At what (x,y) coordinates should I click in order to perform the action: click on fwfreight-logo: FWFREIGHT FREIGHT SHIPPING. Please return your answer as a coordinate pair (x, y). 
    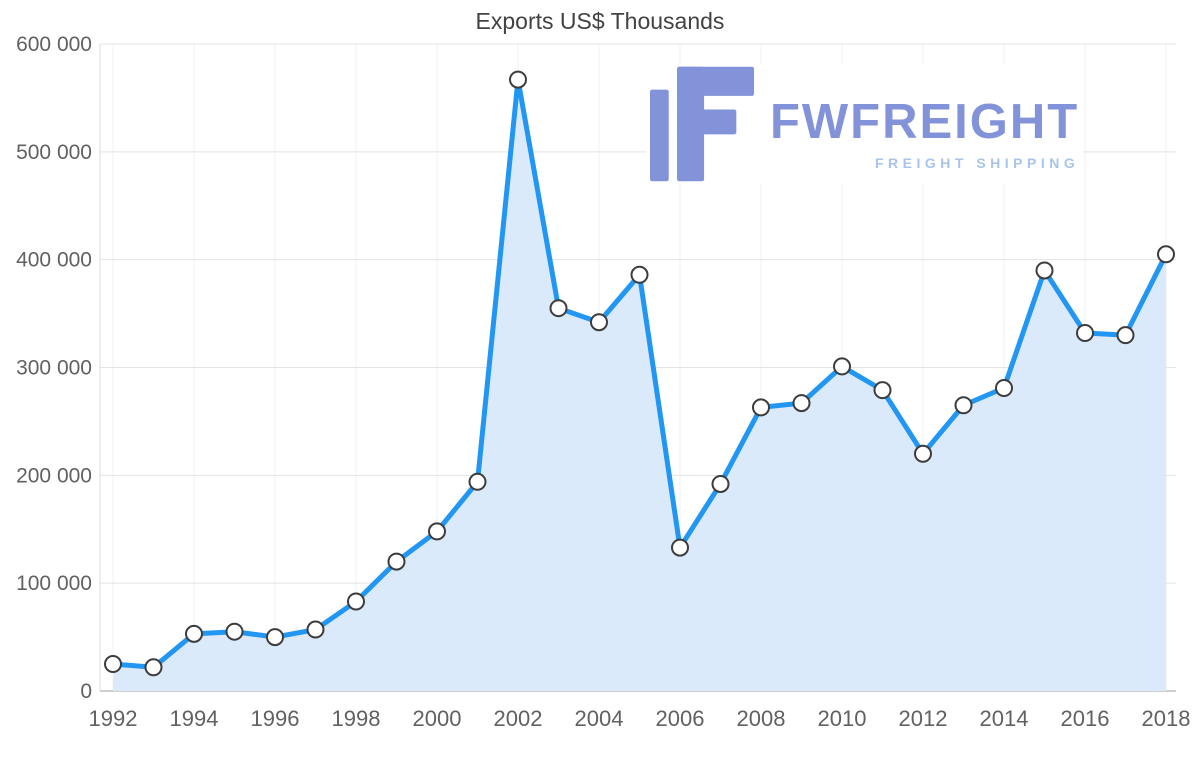
    Looking at the image, I should click on (865, 124).